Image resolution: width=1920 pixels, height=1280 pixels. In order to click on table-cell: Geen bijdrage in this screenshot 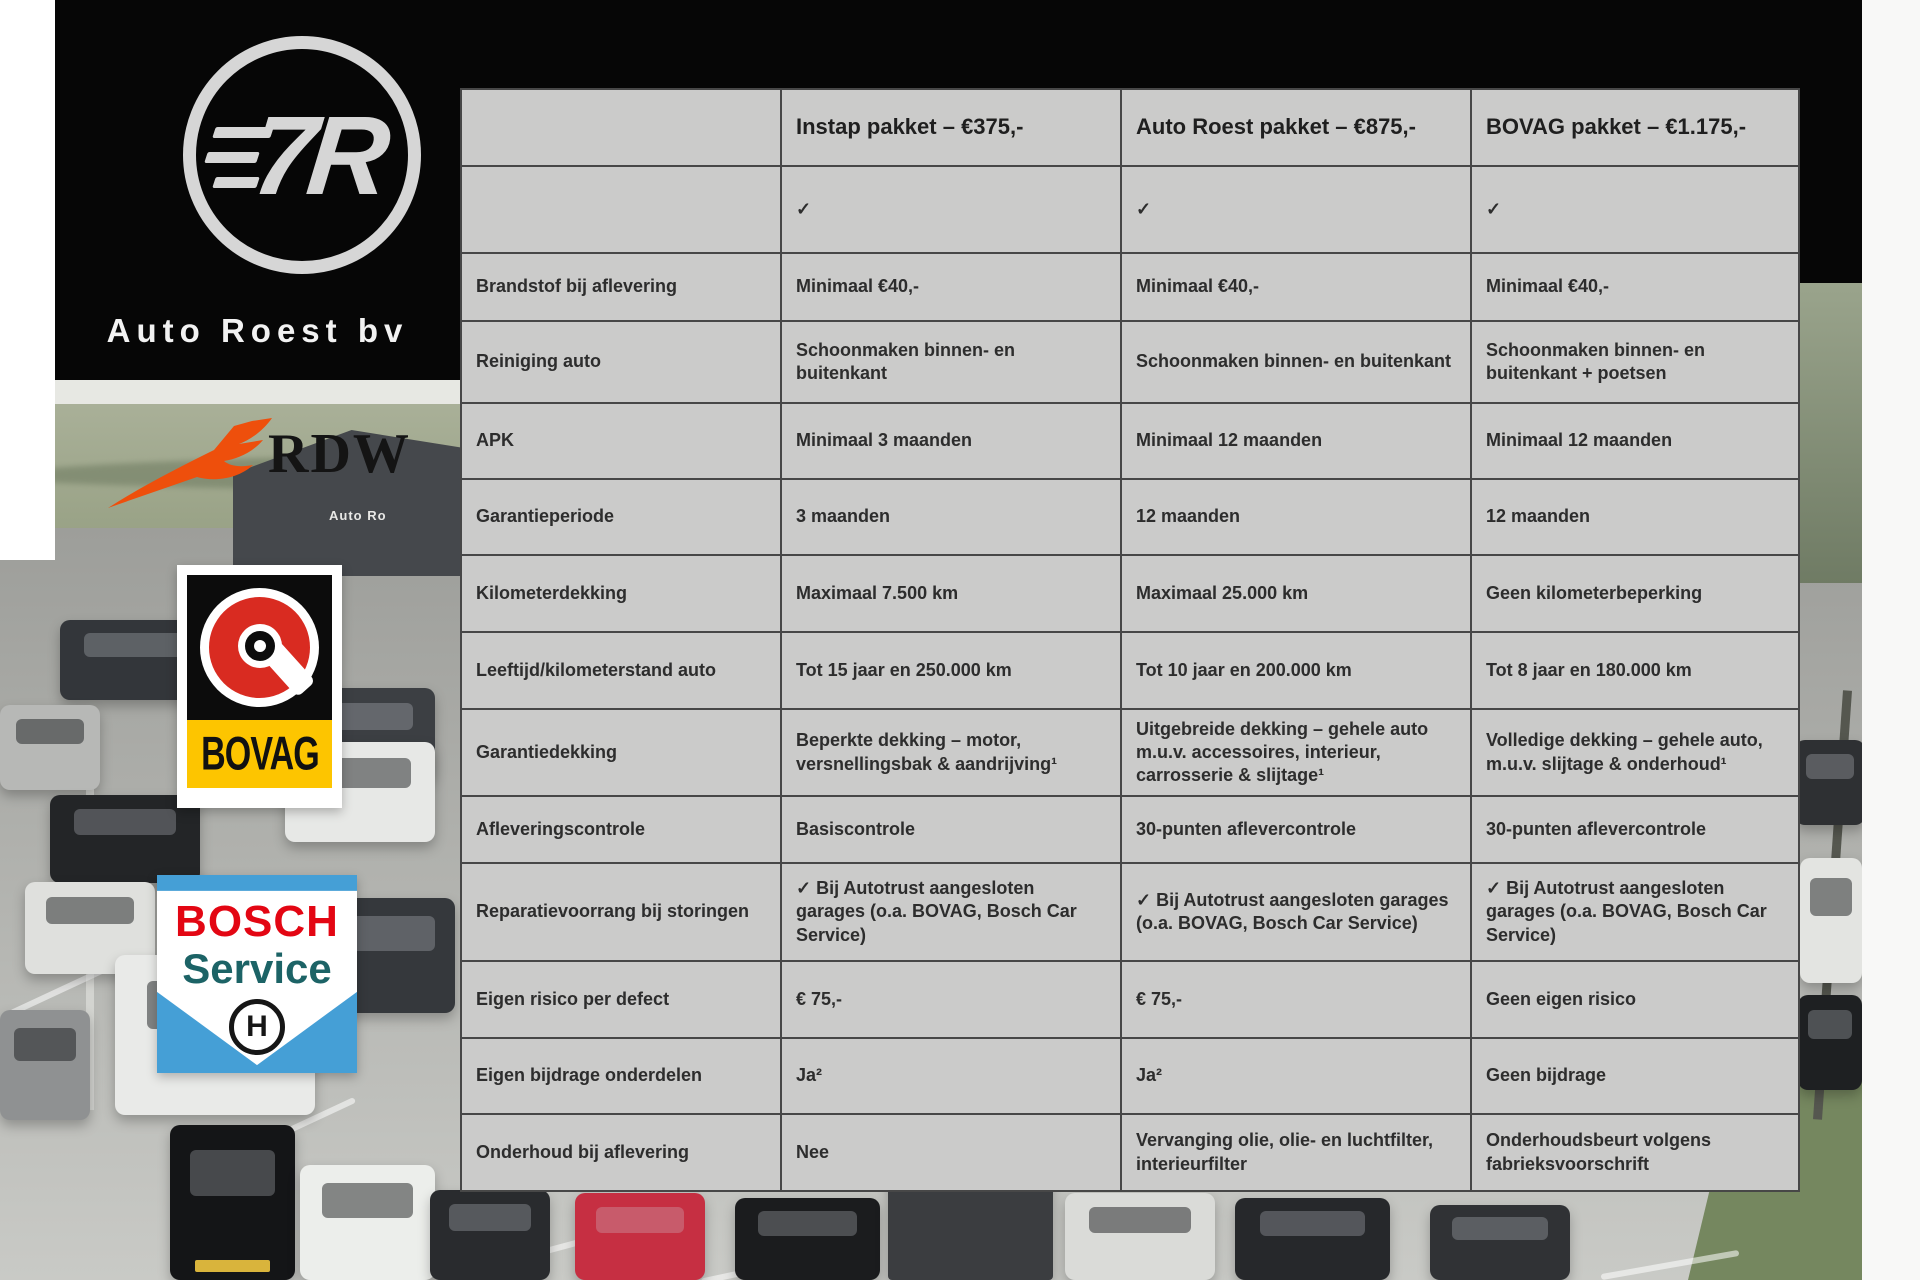, I will do `click(1634, 1076)`.